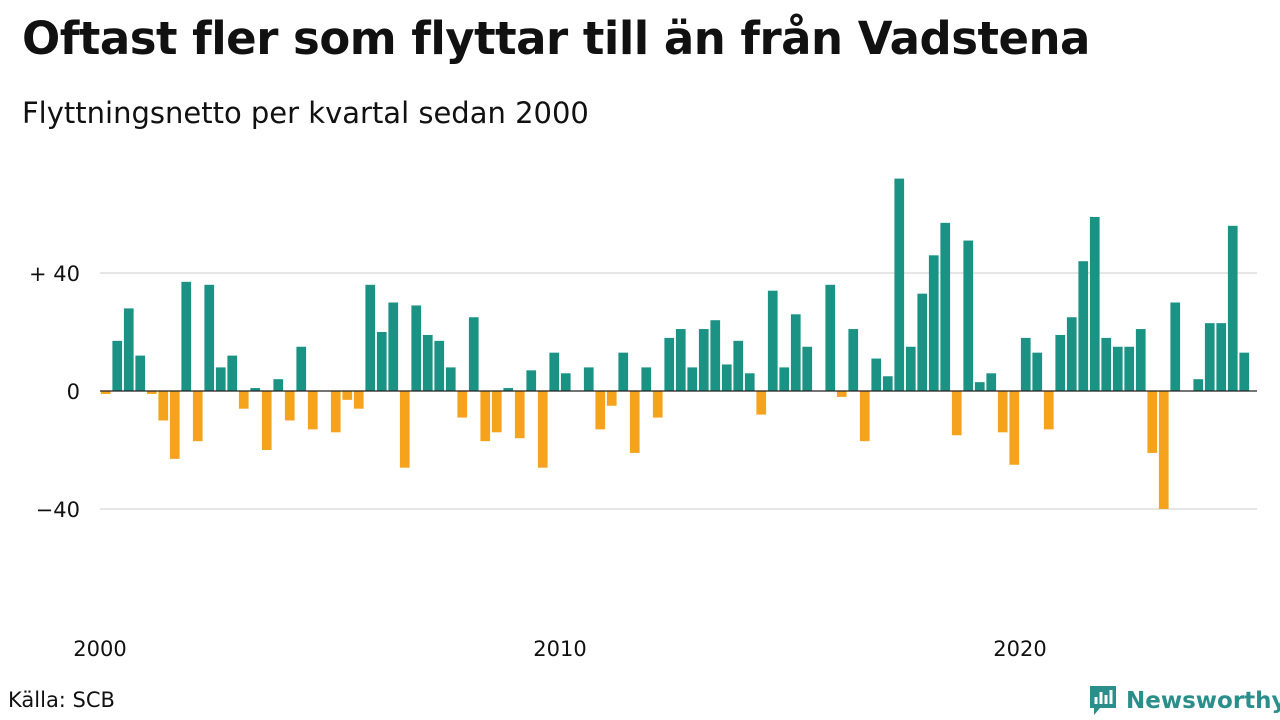 Image resolution: width=1280 pixels, height=720 pixels. What do you see at coordinates (54, 274) in the screenshot?
I see `y-tick-label: + 40` at bounding box center [54, 274].